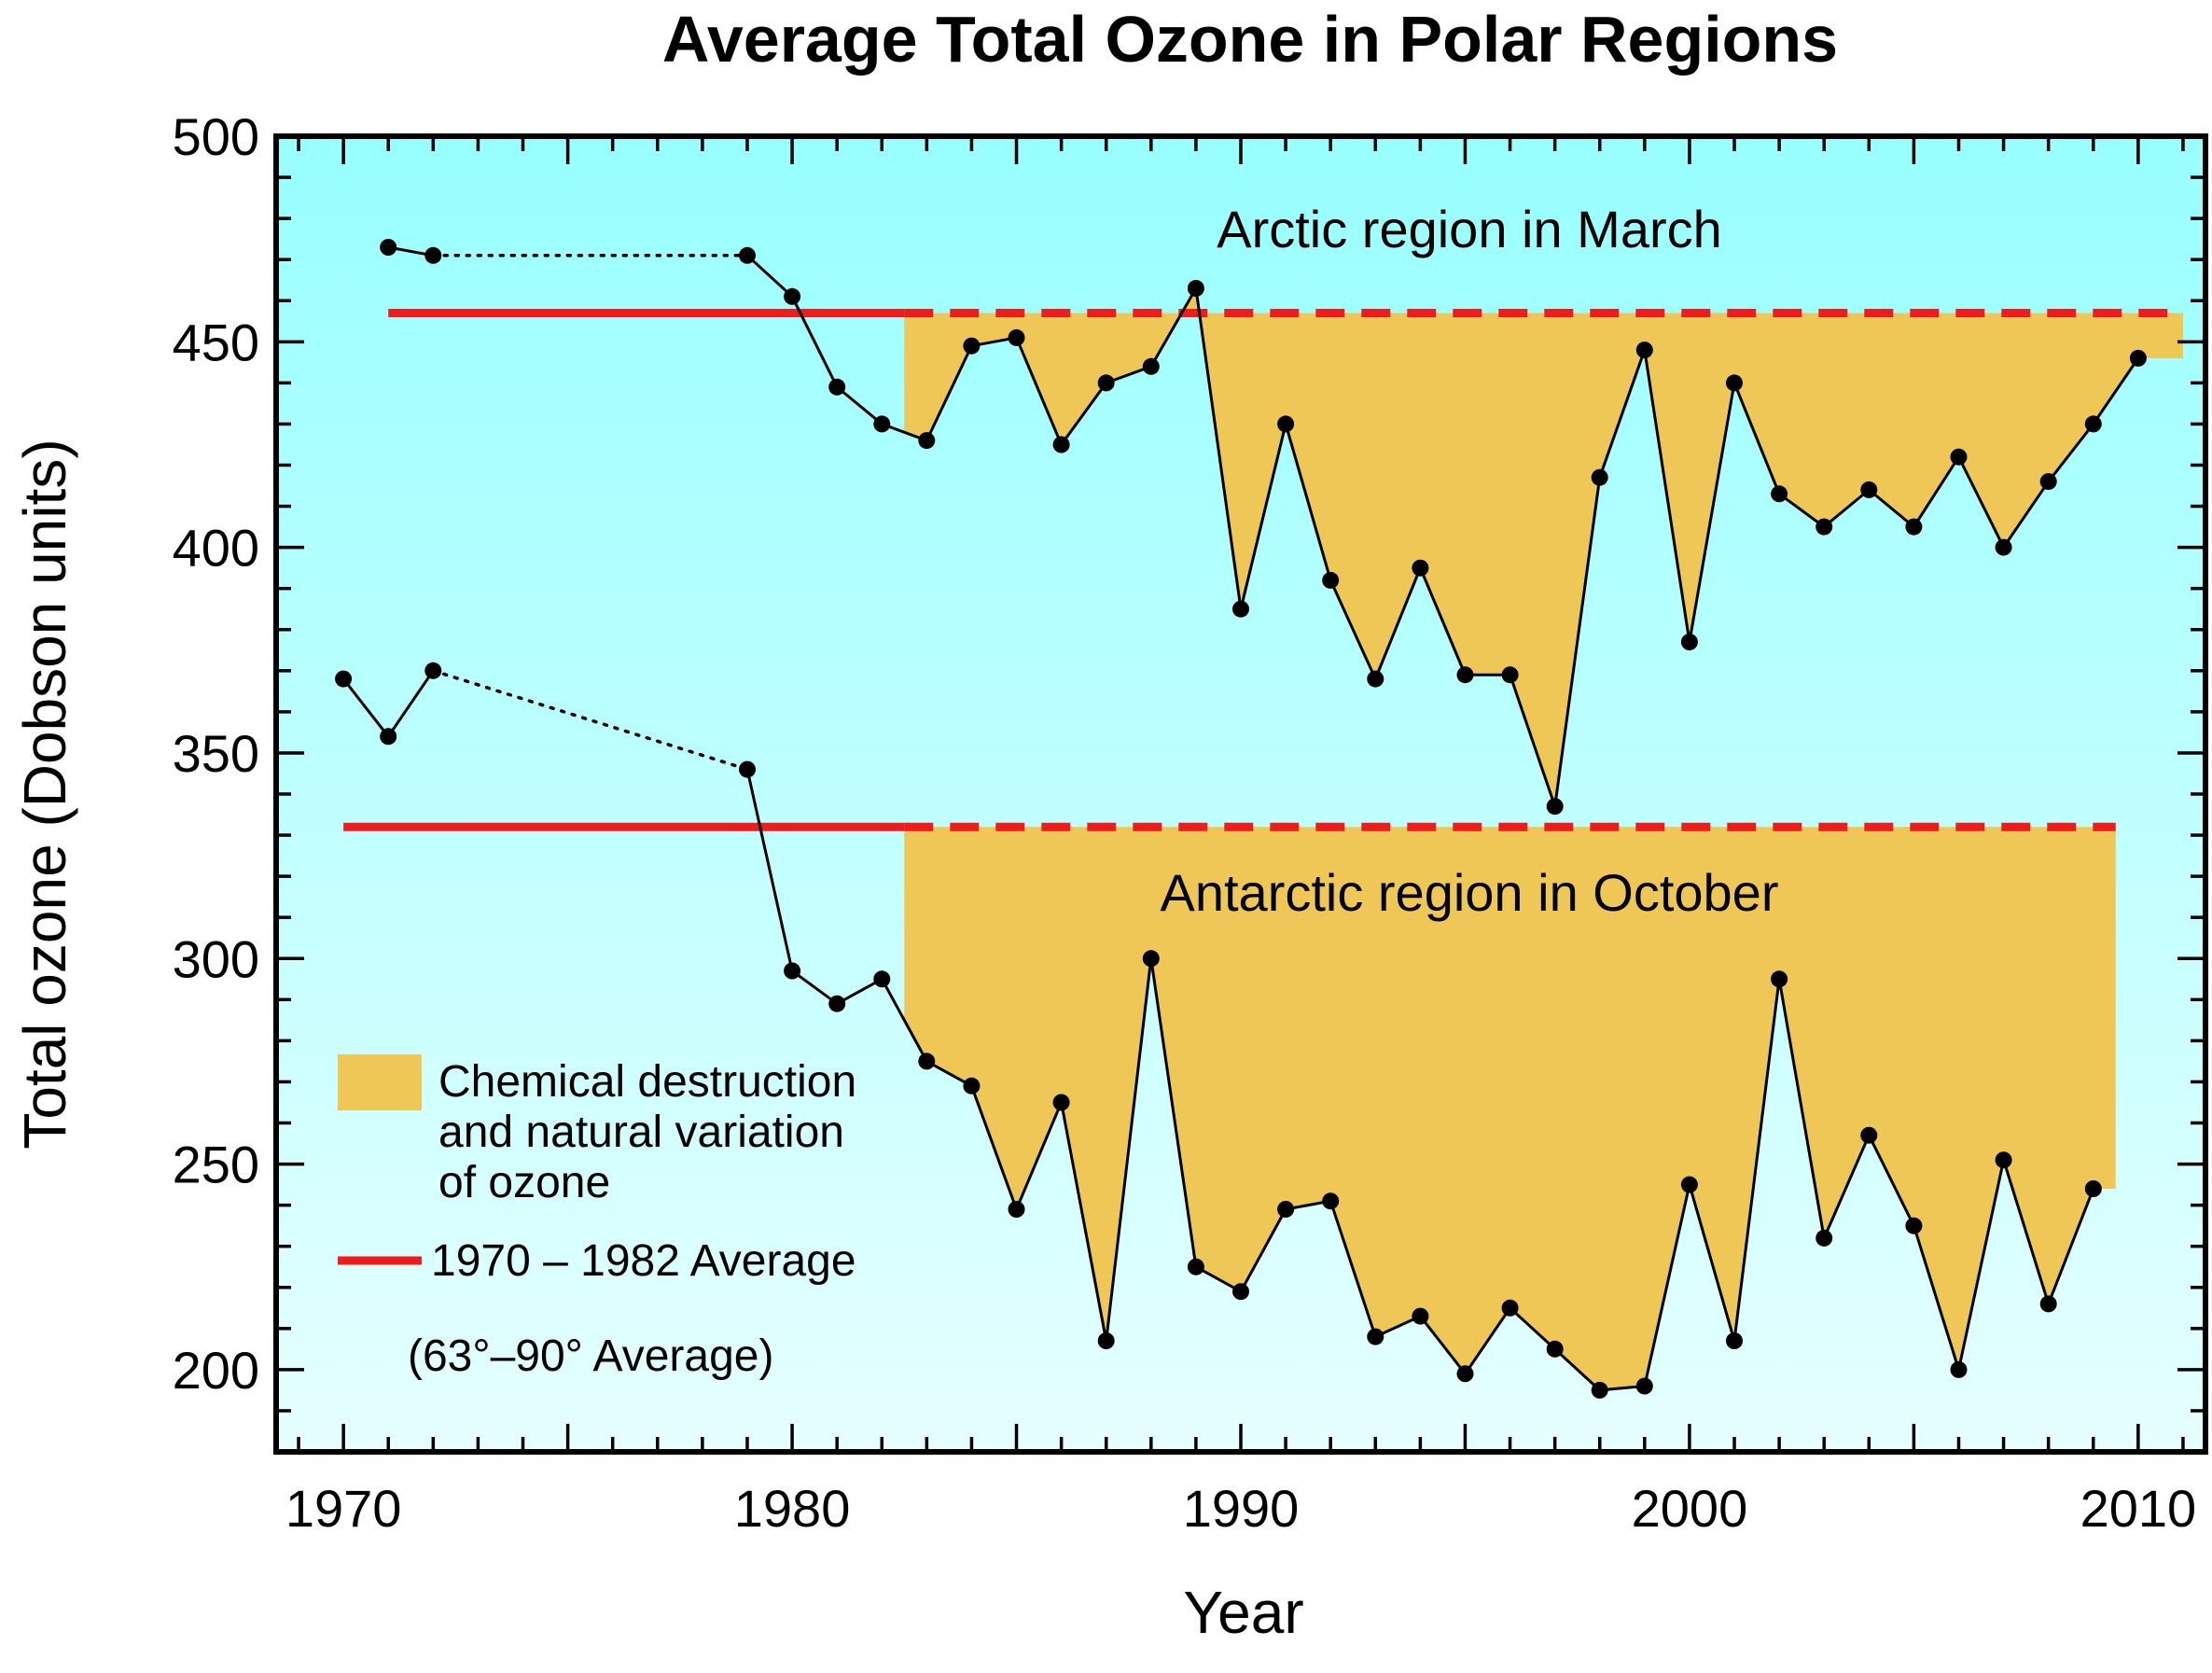 The height and width of the screenshot is (1673, 2212). What do you see at coordinates (1243, 1613) in the screenshot?
I see `x-axis-label: Year` at bounding box center [1243, 1613].